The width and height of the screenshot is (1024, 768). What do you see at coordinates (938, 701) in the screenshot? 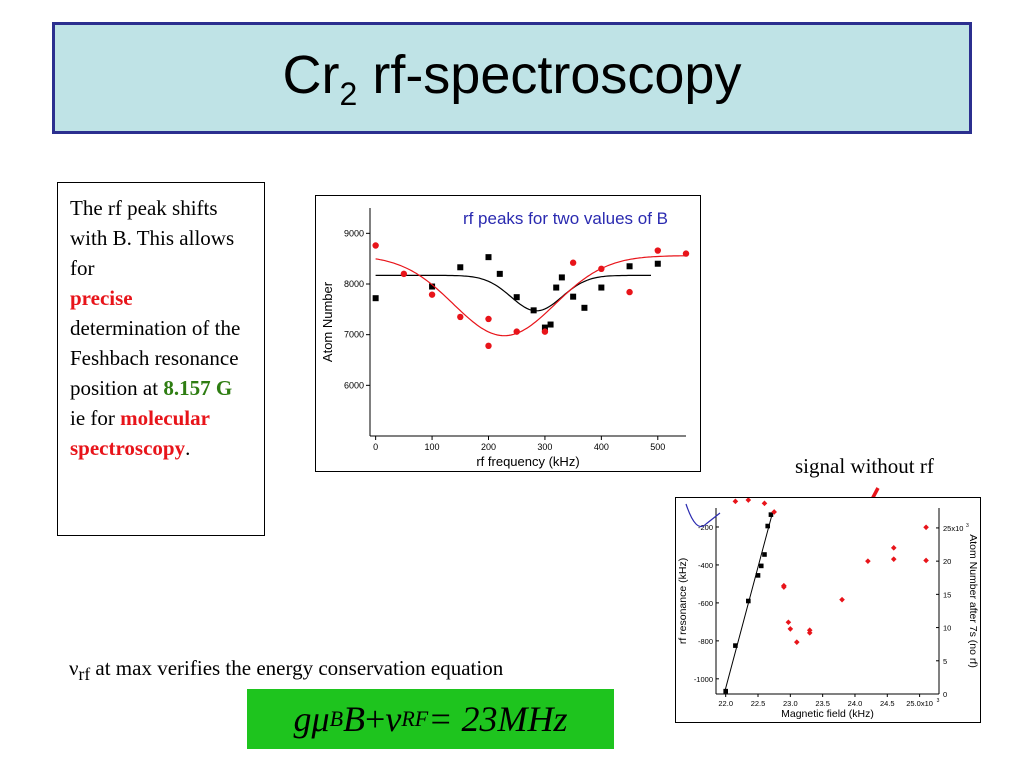
I see `x-tick-exponent: 3` at bounding box center [938, 701].